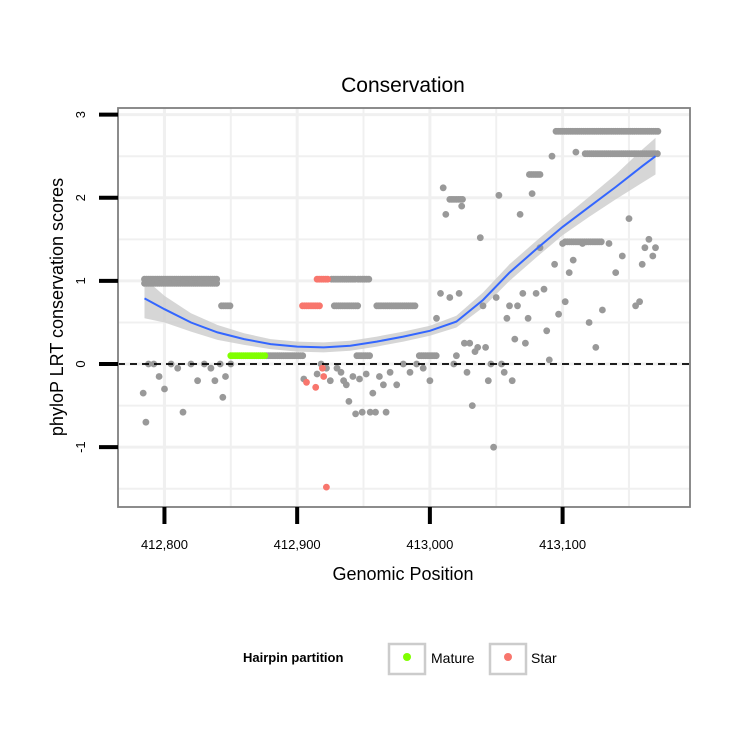 The width and height of the screenshot is (750, 750). What do you see at coordinates (402, 574) in the screenshot?
I see `x-axis-title: Genomic Position` at bounding box center [402, 574].